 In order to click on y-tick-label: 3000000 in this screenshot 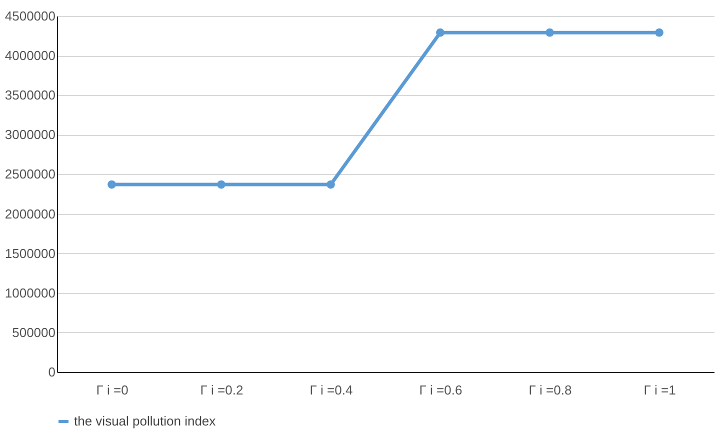, I will do `click(30, 134)`.